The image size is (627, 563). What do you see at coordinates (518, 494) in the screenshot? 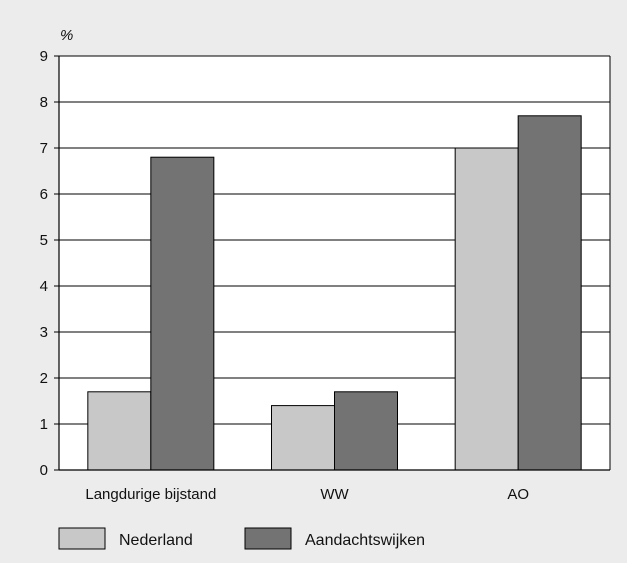
I see `x-category-label-2: AO` at bounding box center [518, 494].